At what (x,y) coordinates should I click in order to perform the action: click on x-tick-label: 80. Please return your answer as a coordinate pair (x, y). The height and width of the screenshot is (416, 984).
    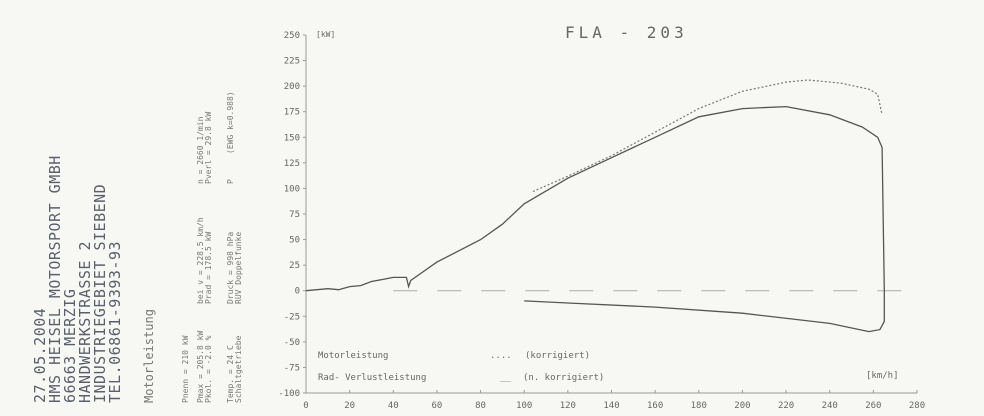
    Looking at the image, I should click on (480, 406).